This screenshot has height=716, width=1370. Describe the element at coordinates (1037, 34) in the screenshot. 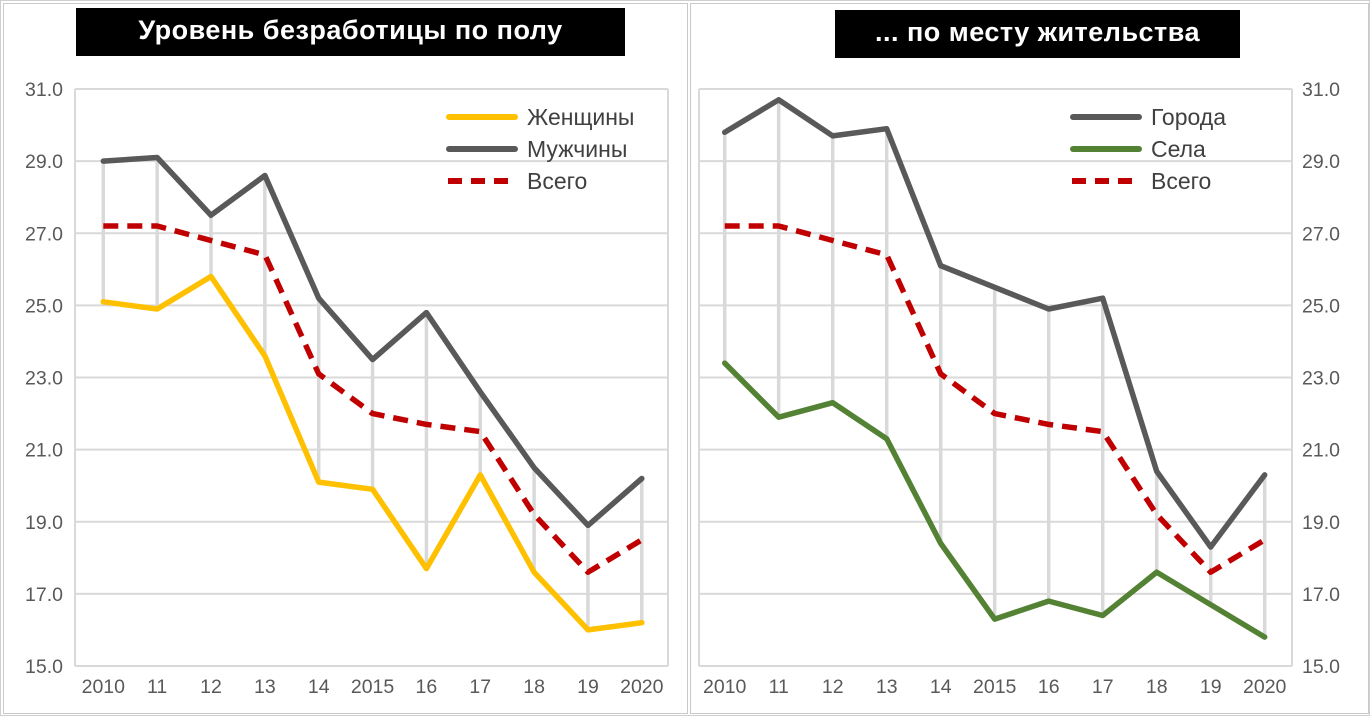

I see `chart-title-residence: ... по месту жительства` at that location.